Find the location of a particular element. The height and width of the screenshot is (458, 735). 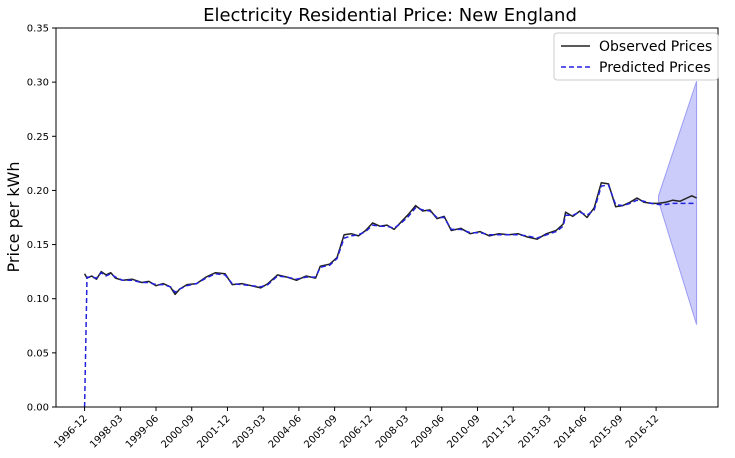

y-tick-label: 0.10 is located at coordinates (38, 299).